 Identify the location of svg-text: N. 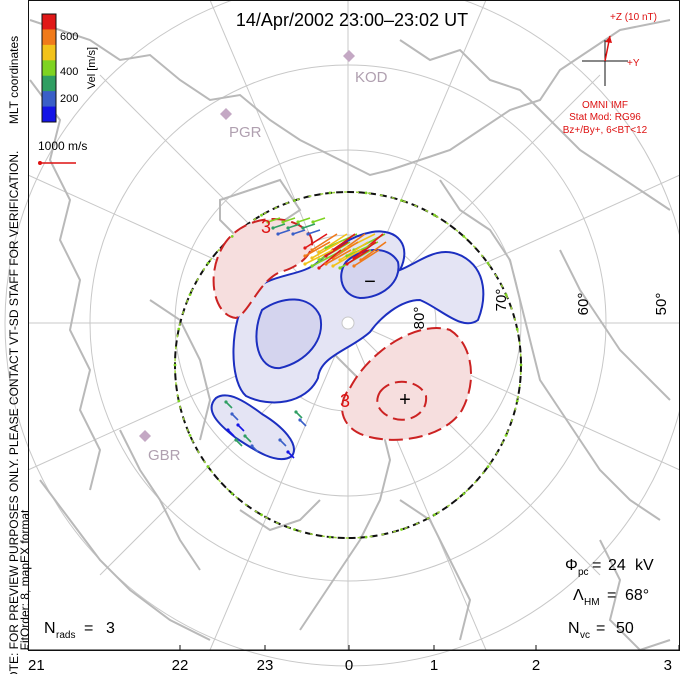
(50, 628).